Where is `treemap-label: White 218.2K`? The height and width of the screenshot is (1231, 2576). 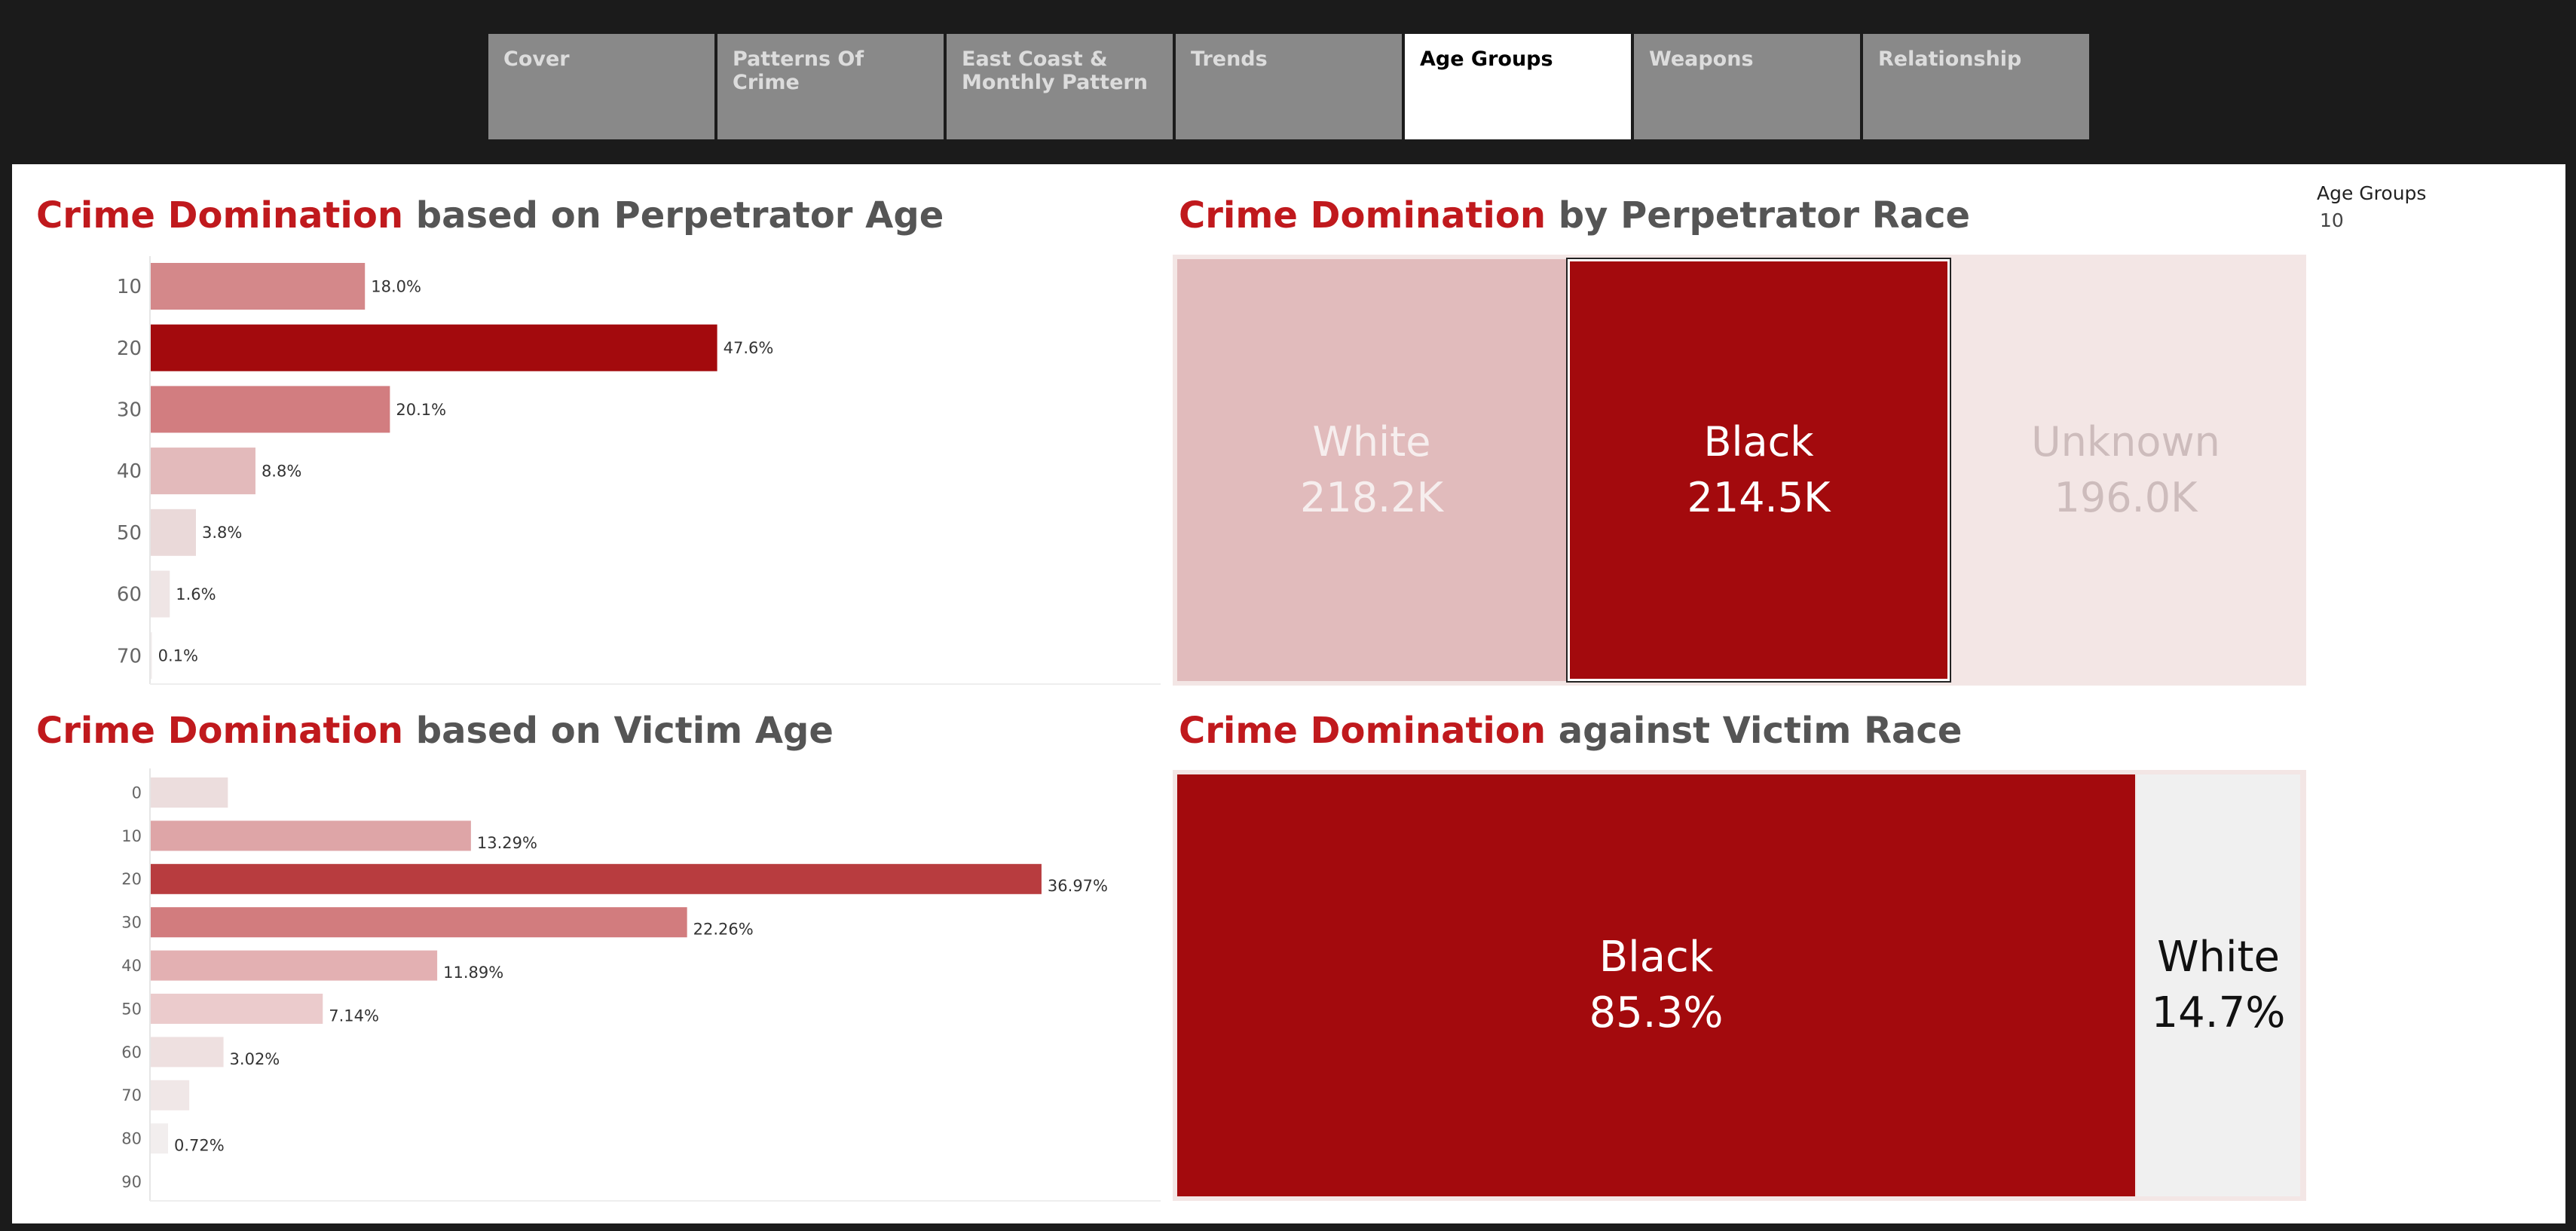 treemap-label: White 218.2K is located at coordinates (1372, 470).